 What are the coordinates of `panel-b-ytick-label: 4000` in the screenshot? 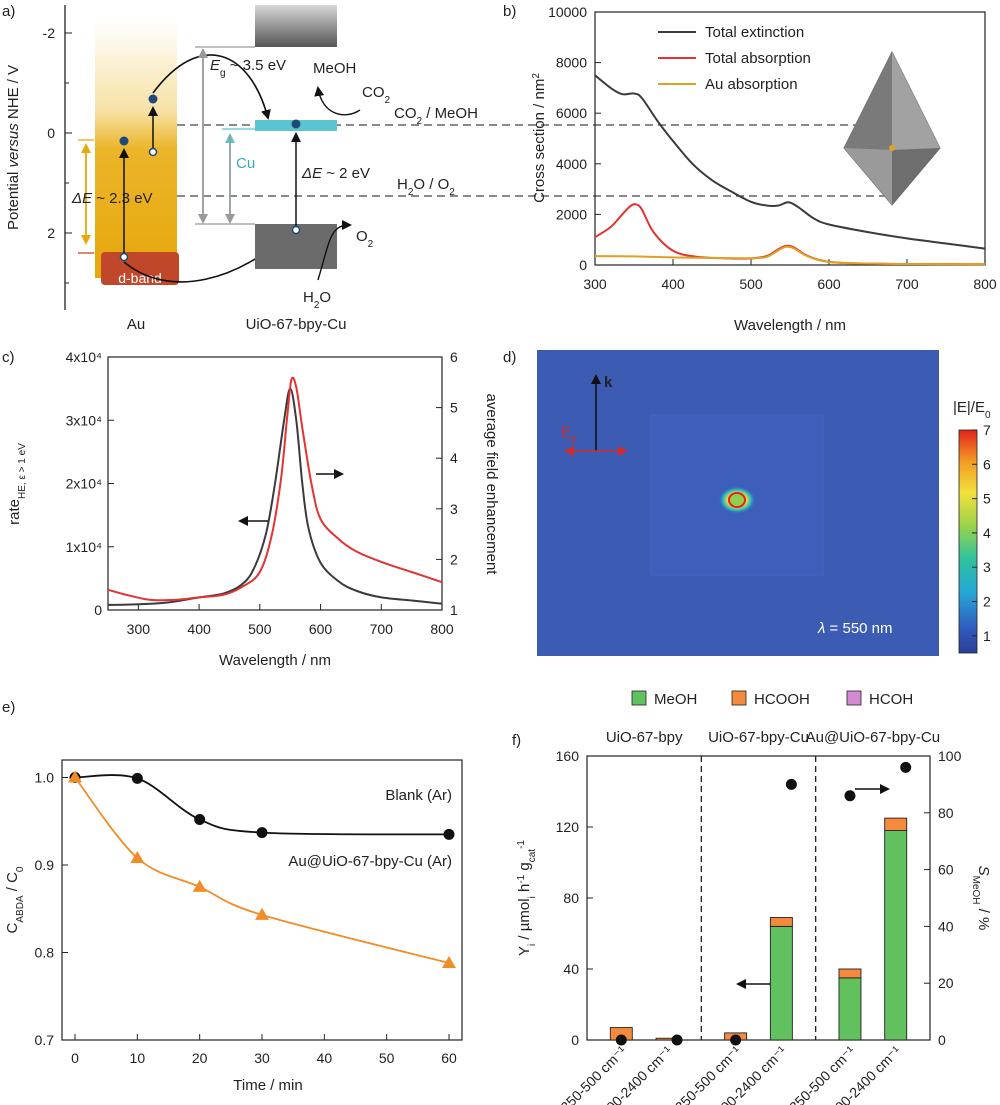 It's located at (571, 164).